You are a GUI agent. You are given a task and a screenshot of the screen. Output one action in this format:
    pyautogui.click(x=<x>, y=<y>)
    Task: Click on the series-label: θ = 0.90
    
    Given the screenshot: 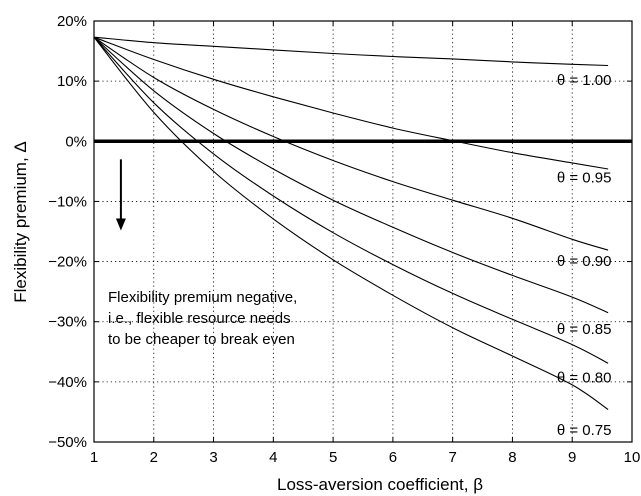 What is the action you would take?
    pyautogui.click(x=584, y=261)
    